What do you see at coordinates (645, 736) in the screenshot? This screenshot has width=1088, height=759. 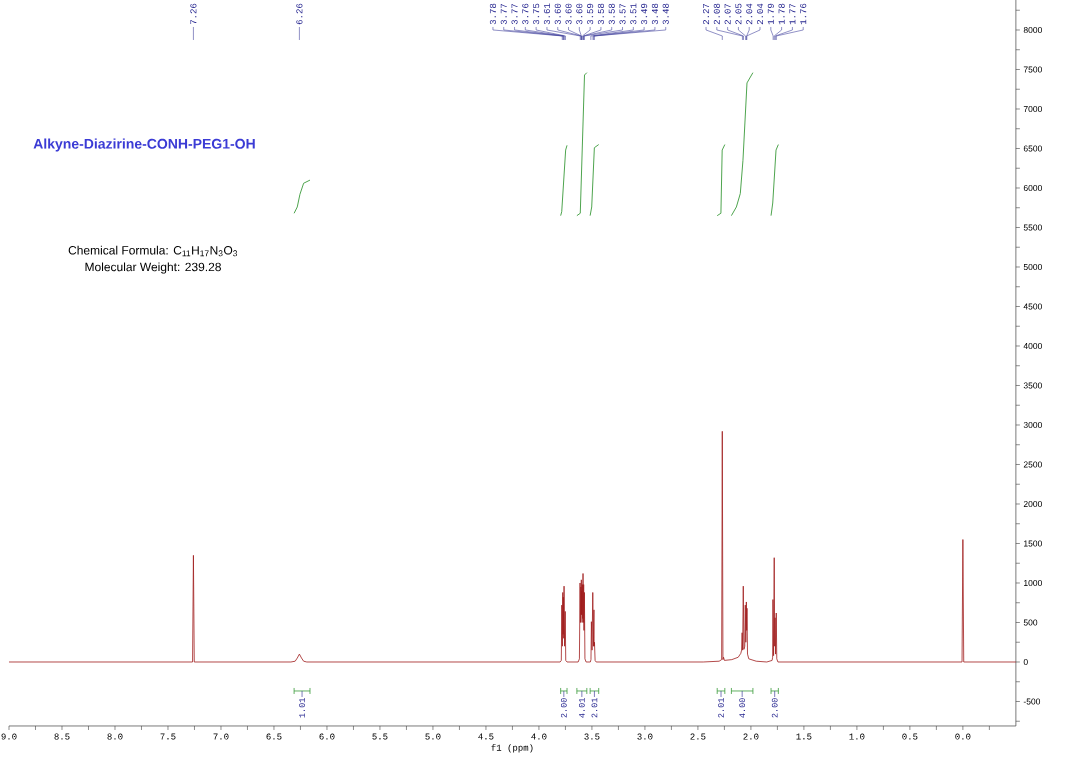 I see `x-tick-label: 3.0` at bounding box center [645, 736].